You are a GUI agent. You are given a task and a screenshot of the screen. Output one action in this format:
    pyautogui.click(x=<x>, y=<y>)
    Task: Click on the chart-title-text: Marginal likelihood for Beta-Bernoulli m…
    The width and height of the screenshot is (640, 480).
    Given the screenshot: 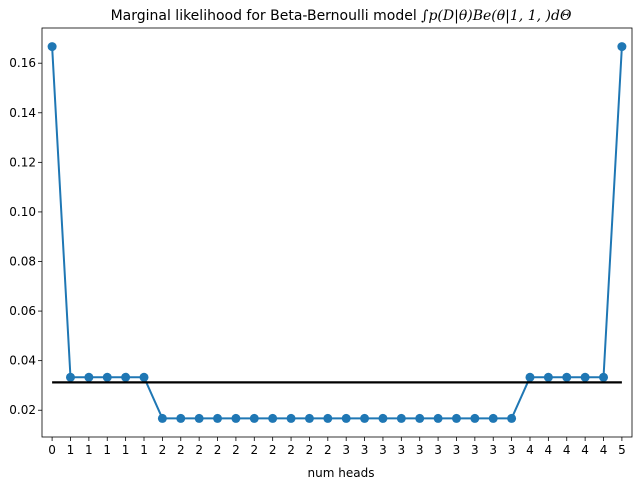 What is the action you would take?
    pyautogui.click(x=266, y=16)
    